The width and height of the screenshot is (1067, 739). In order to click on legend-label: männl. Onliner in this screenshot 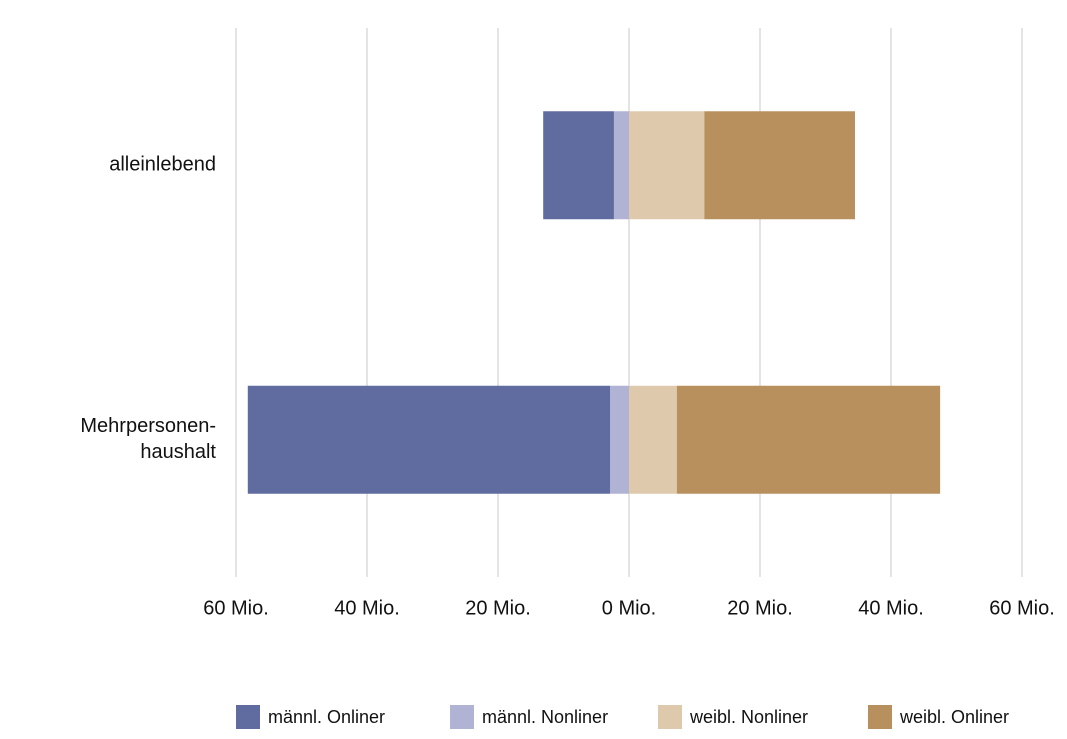, I will do `click(326, 717)`.